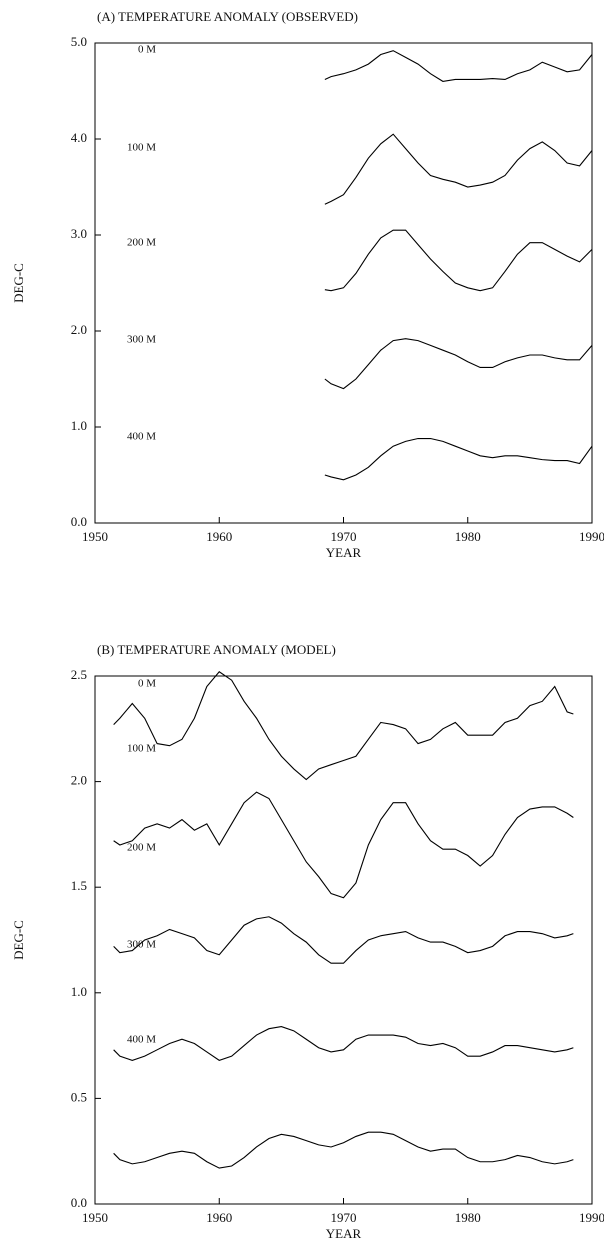 The image size is (604, 1241). Describe the element at coordinates (79, 1096) in the screenshot. I see `y-tick-label: 0.5` at that location.